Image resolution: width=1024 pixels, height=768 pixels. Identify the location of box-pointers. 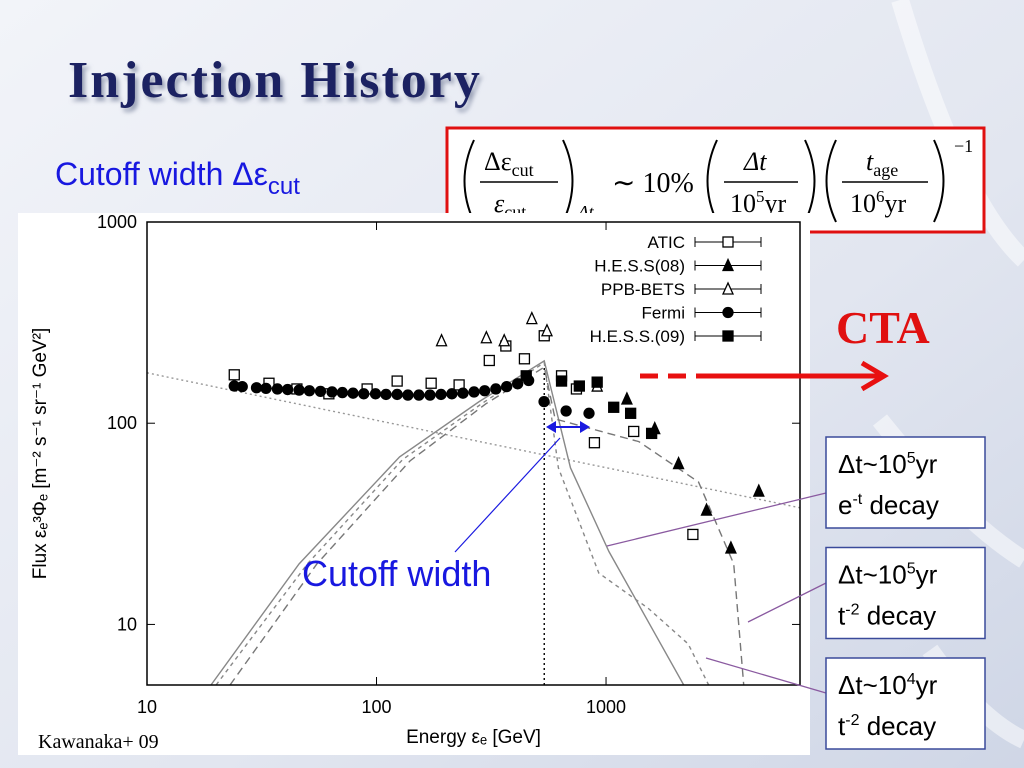
(716, 593).